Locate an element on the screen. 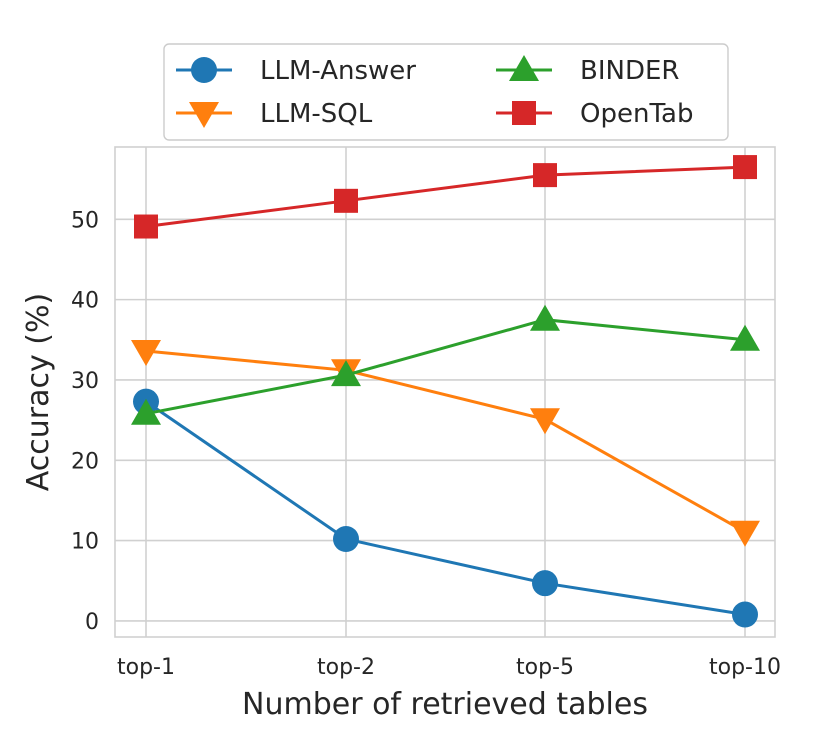 The image size is (814, 746). y-tick-label: 40 is located at coordinates (85, 301).